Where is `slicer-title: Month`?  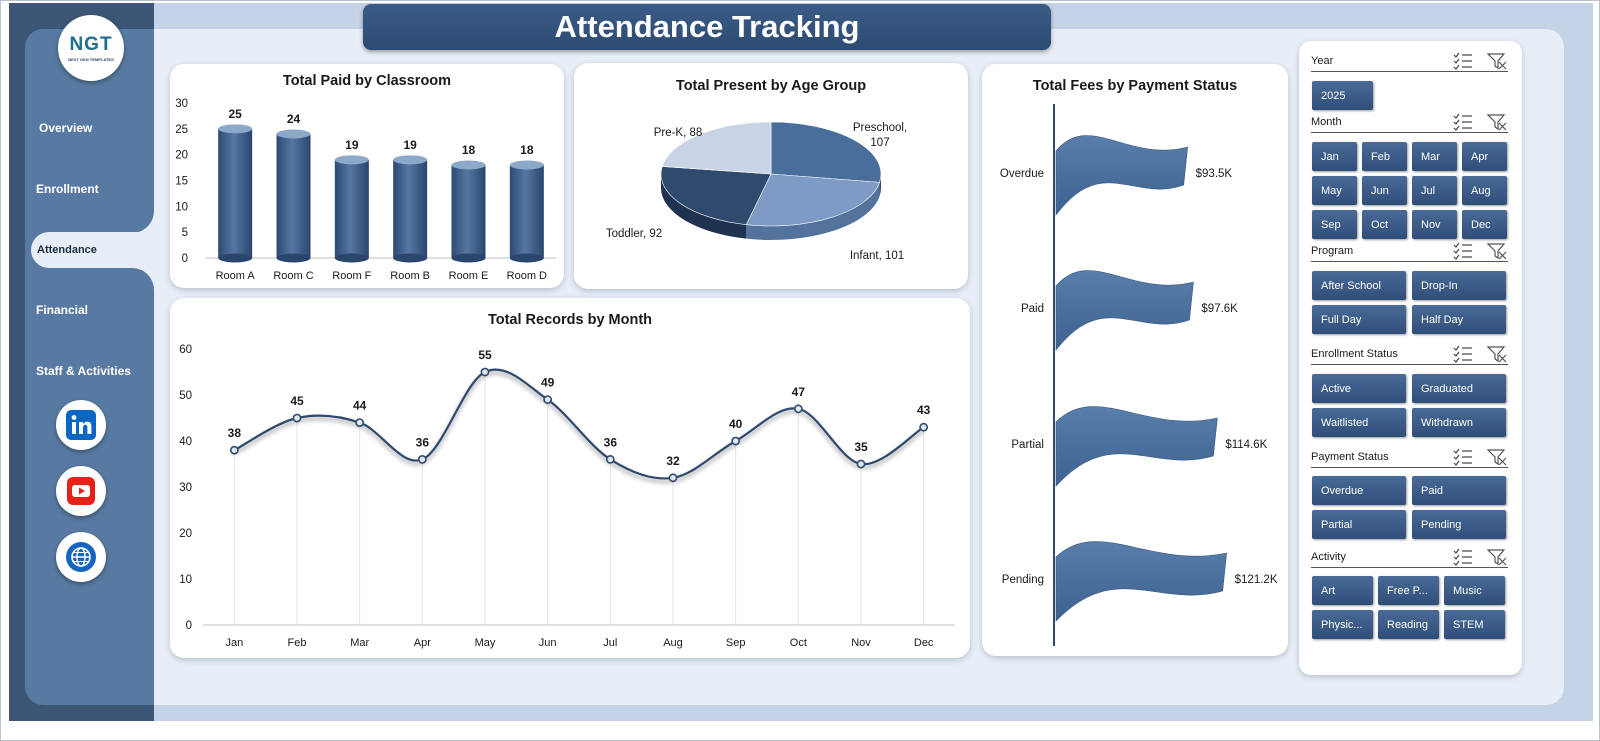
slicer-title: Month is located at coordinates (1326, 121).